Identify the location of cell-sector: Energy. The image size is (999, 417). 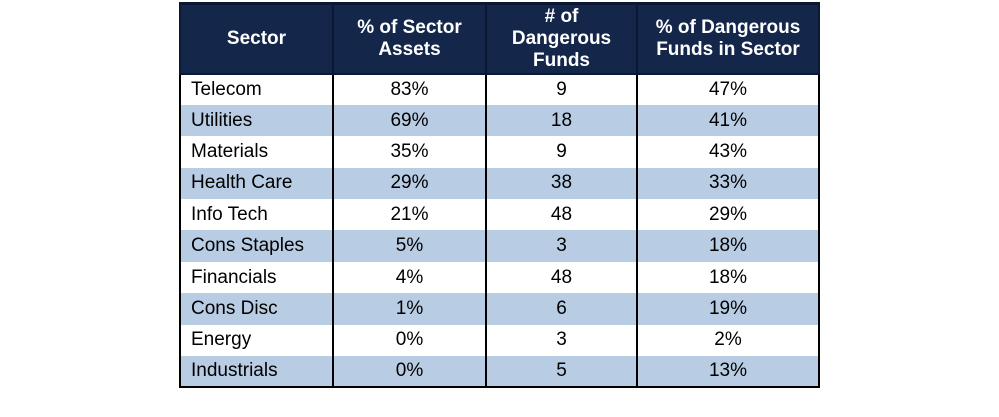
(256, 340).